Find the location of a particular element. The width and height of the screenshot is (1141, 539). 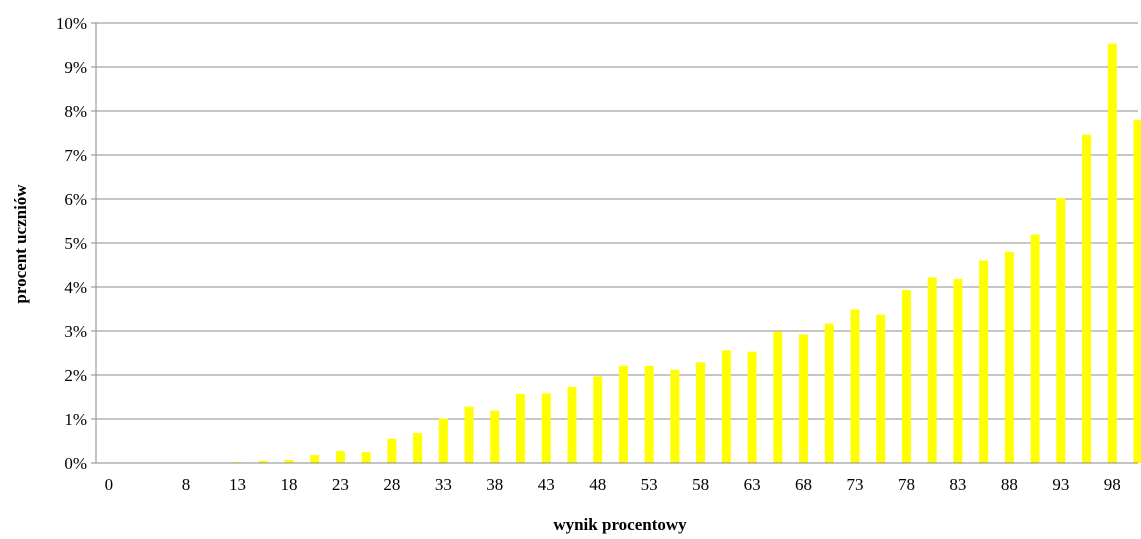

y-tick-label: 9% is located at coordinates (75, 67).